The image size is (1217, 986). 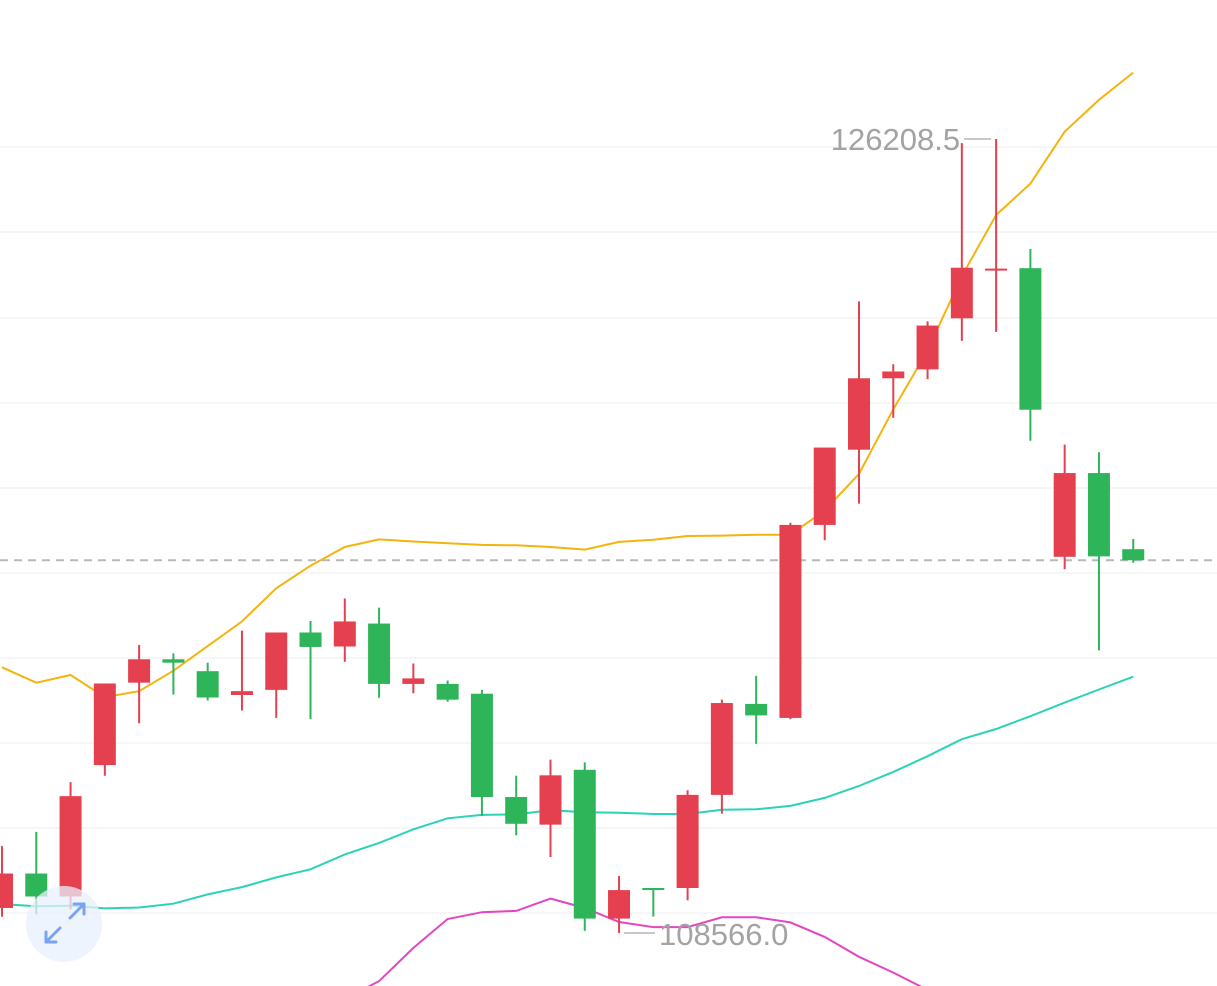 What do you see at coordinates (895, 139) in the screenshot?
I see `high-price-label: 126208.5` at bounding box center [895, 139].